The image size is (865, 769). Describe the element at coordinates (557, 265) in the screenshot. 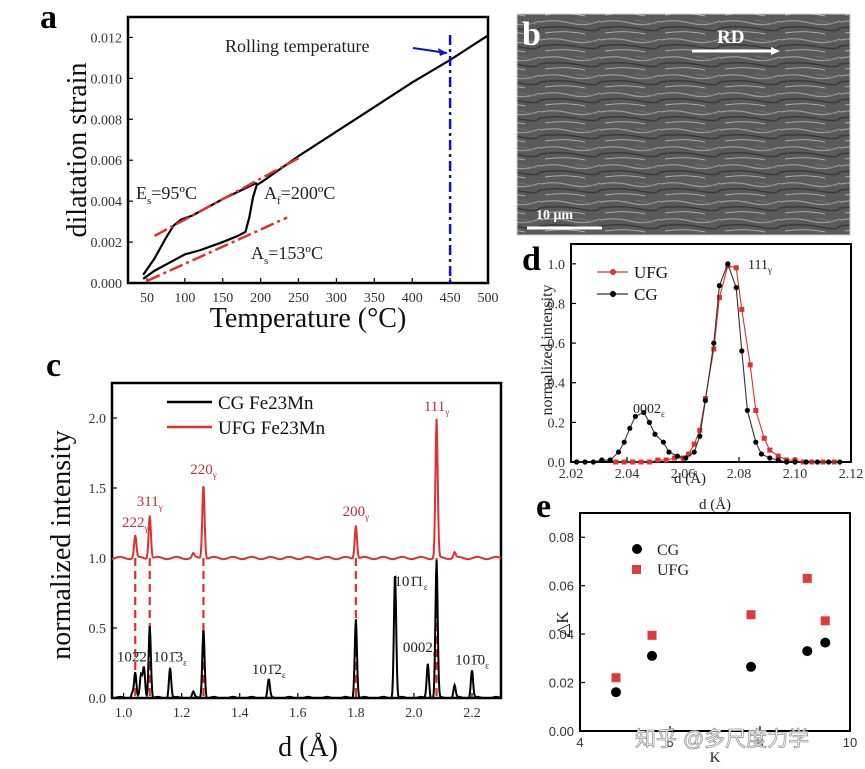

I see `y-tick-label: 1.0` at that location.